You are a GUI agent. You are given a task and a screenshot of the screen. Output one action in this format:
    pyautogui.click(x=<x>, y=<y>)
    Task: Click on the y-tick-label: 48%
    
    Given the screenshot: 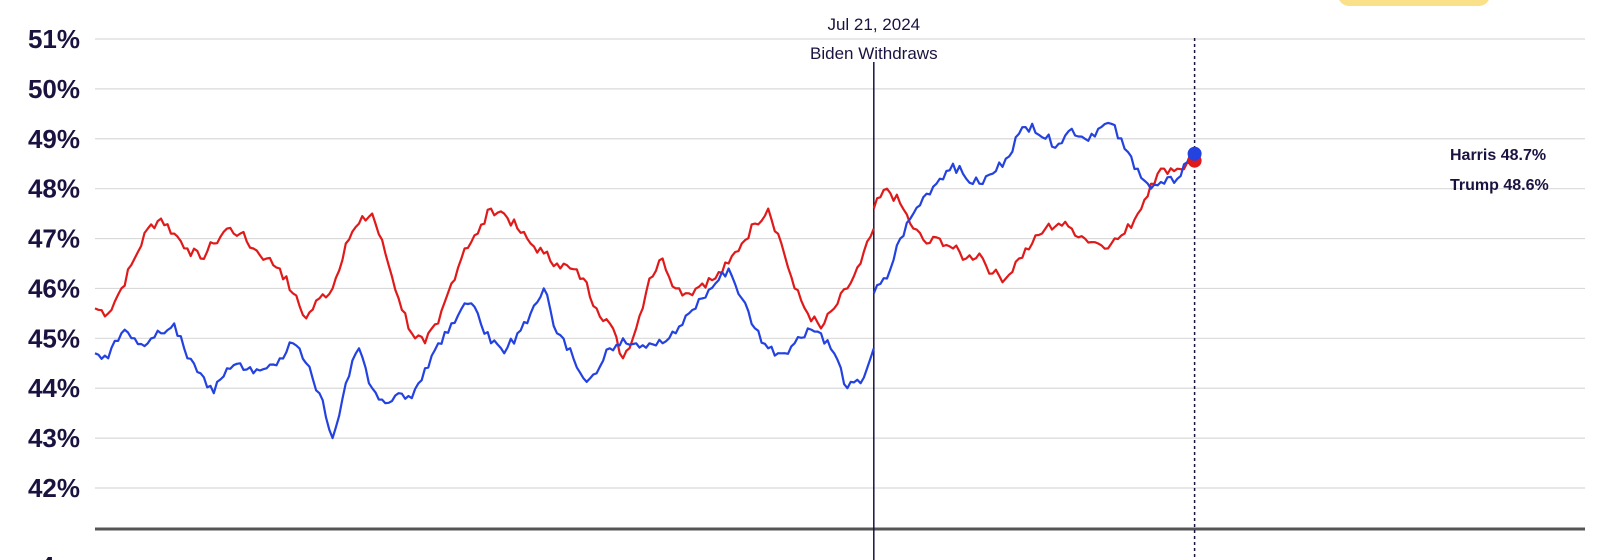 What is the action you would take?
    pyautogui.click(x=54, y=189)
    